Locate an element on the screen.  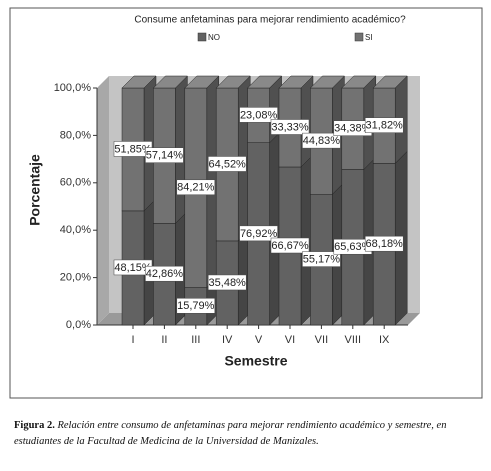
value-label: 65,63% is located at coordinates (353, 247).